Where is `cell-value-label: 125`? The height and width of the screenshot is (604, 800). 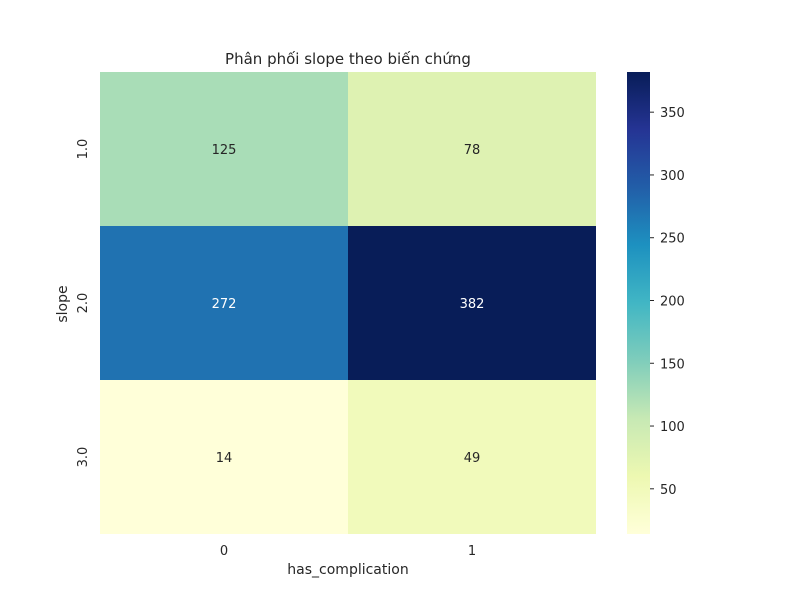 cell-value-label: 125 is located at coordinates (224, 150).